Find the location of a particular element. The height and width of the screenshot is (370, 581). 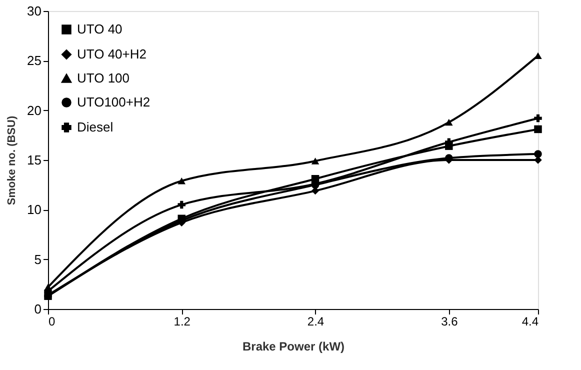

x-tick-label: 1.2 is located at coordinates (182, 321).